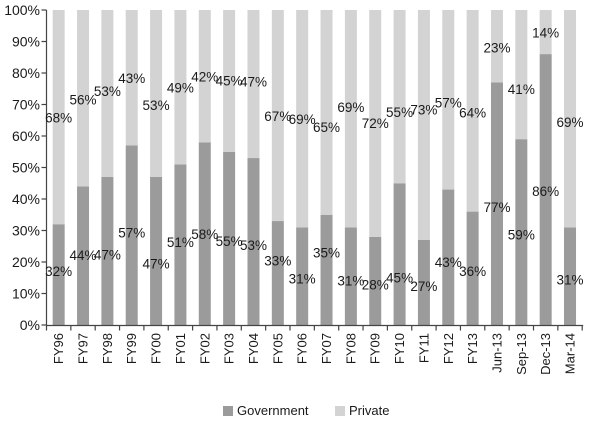  I want to click on x-axis-label-FY12: FY12, so click(448, 348).